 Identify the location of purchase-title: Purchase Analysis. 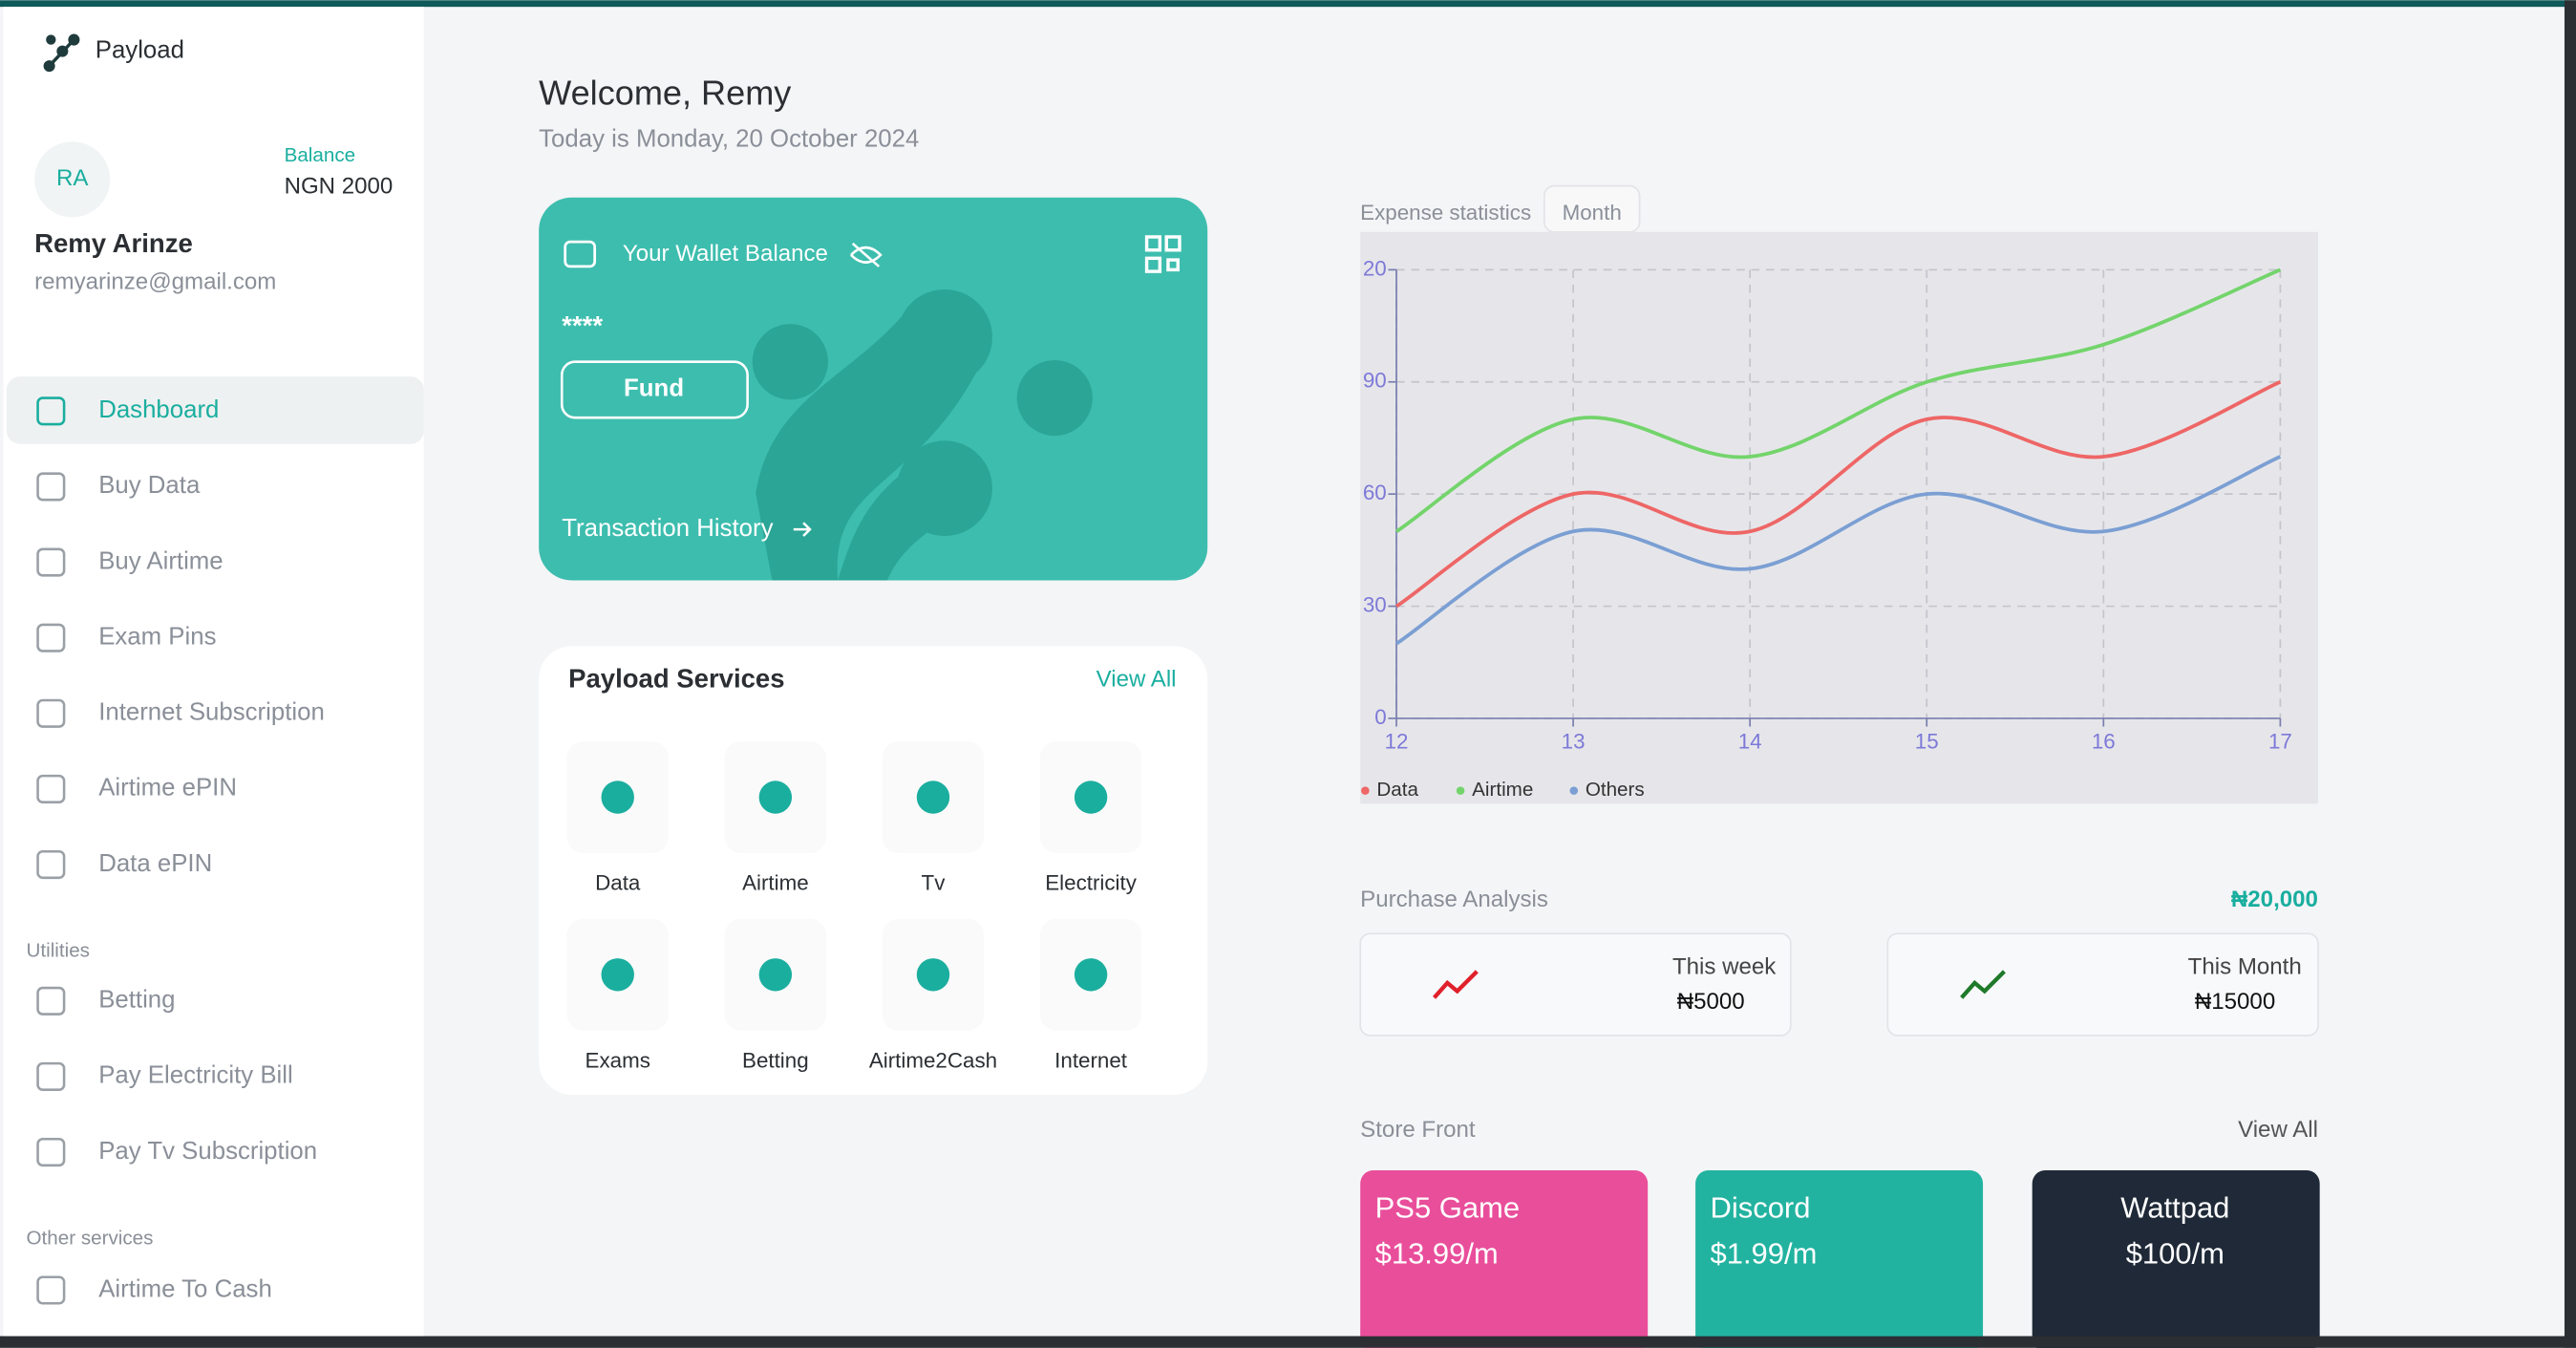
(1454, 899).